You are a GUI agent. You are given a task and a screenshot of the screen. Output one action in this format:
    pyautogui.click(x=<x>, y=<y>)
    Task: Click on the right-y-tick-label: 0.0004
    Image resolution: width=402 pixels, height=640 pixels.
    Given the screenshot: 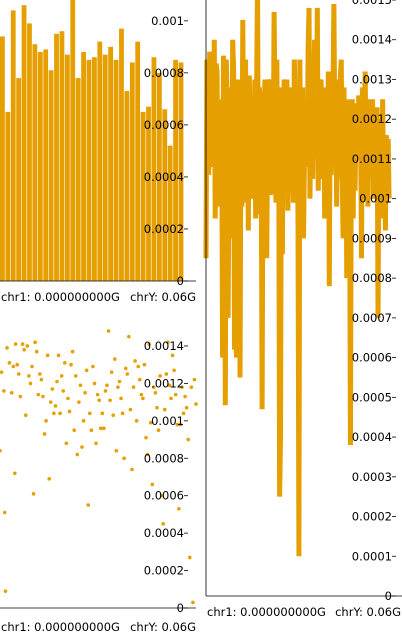 What is the action you would take?
    pyautogui.click(x=372, y=437)
    